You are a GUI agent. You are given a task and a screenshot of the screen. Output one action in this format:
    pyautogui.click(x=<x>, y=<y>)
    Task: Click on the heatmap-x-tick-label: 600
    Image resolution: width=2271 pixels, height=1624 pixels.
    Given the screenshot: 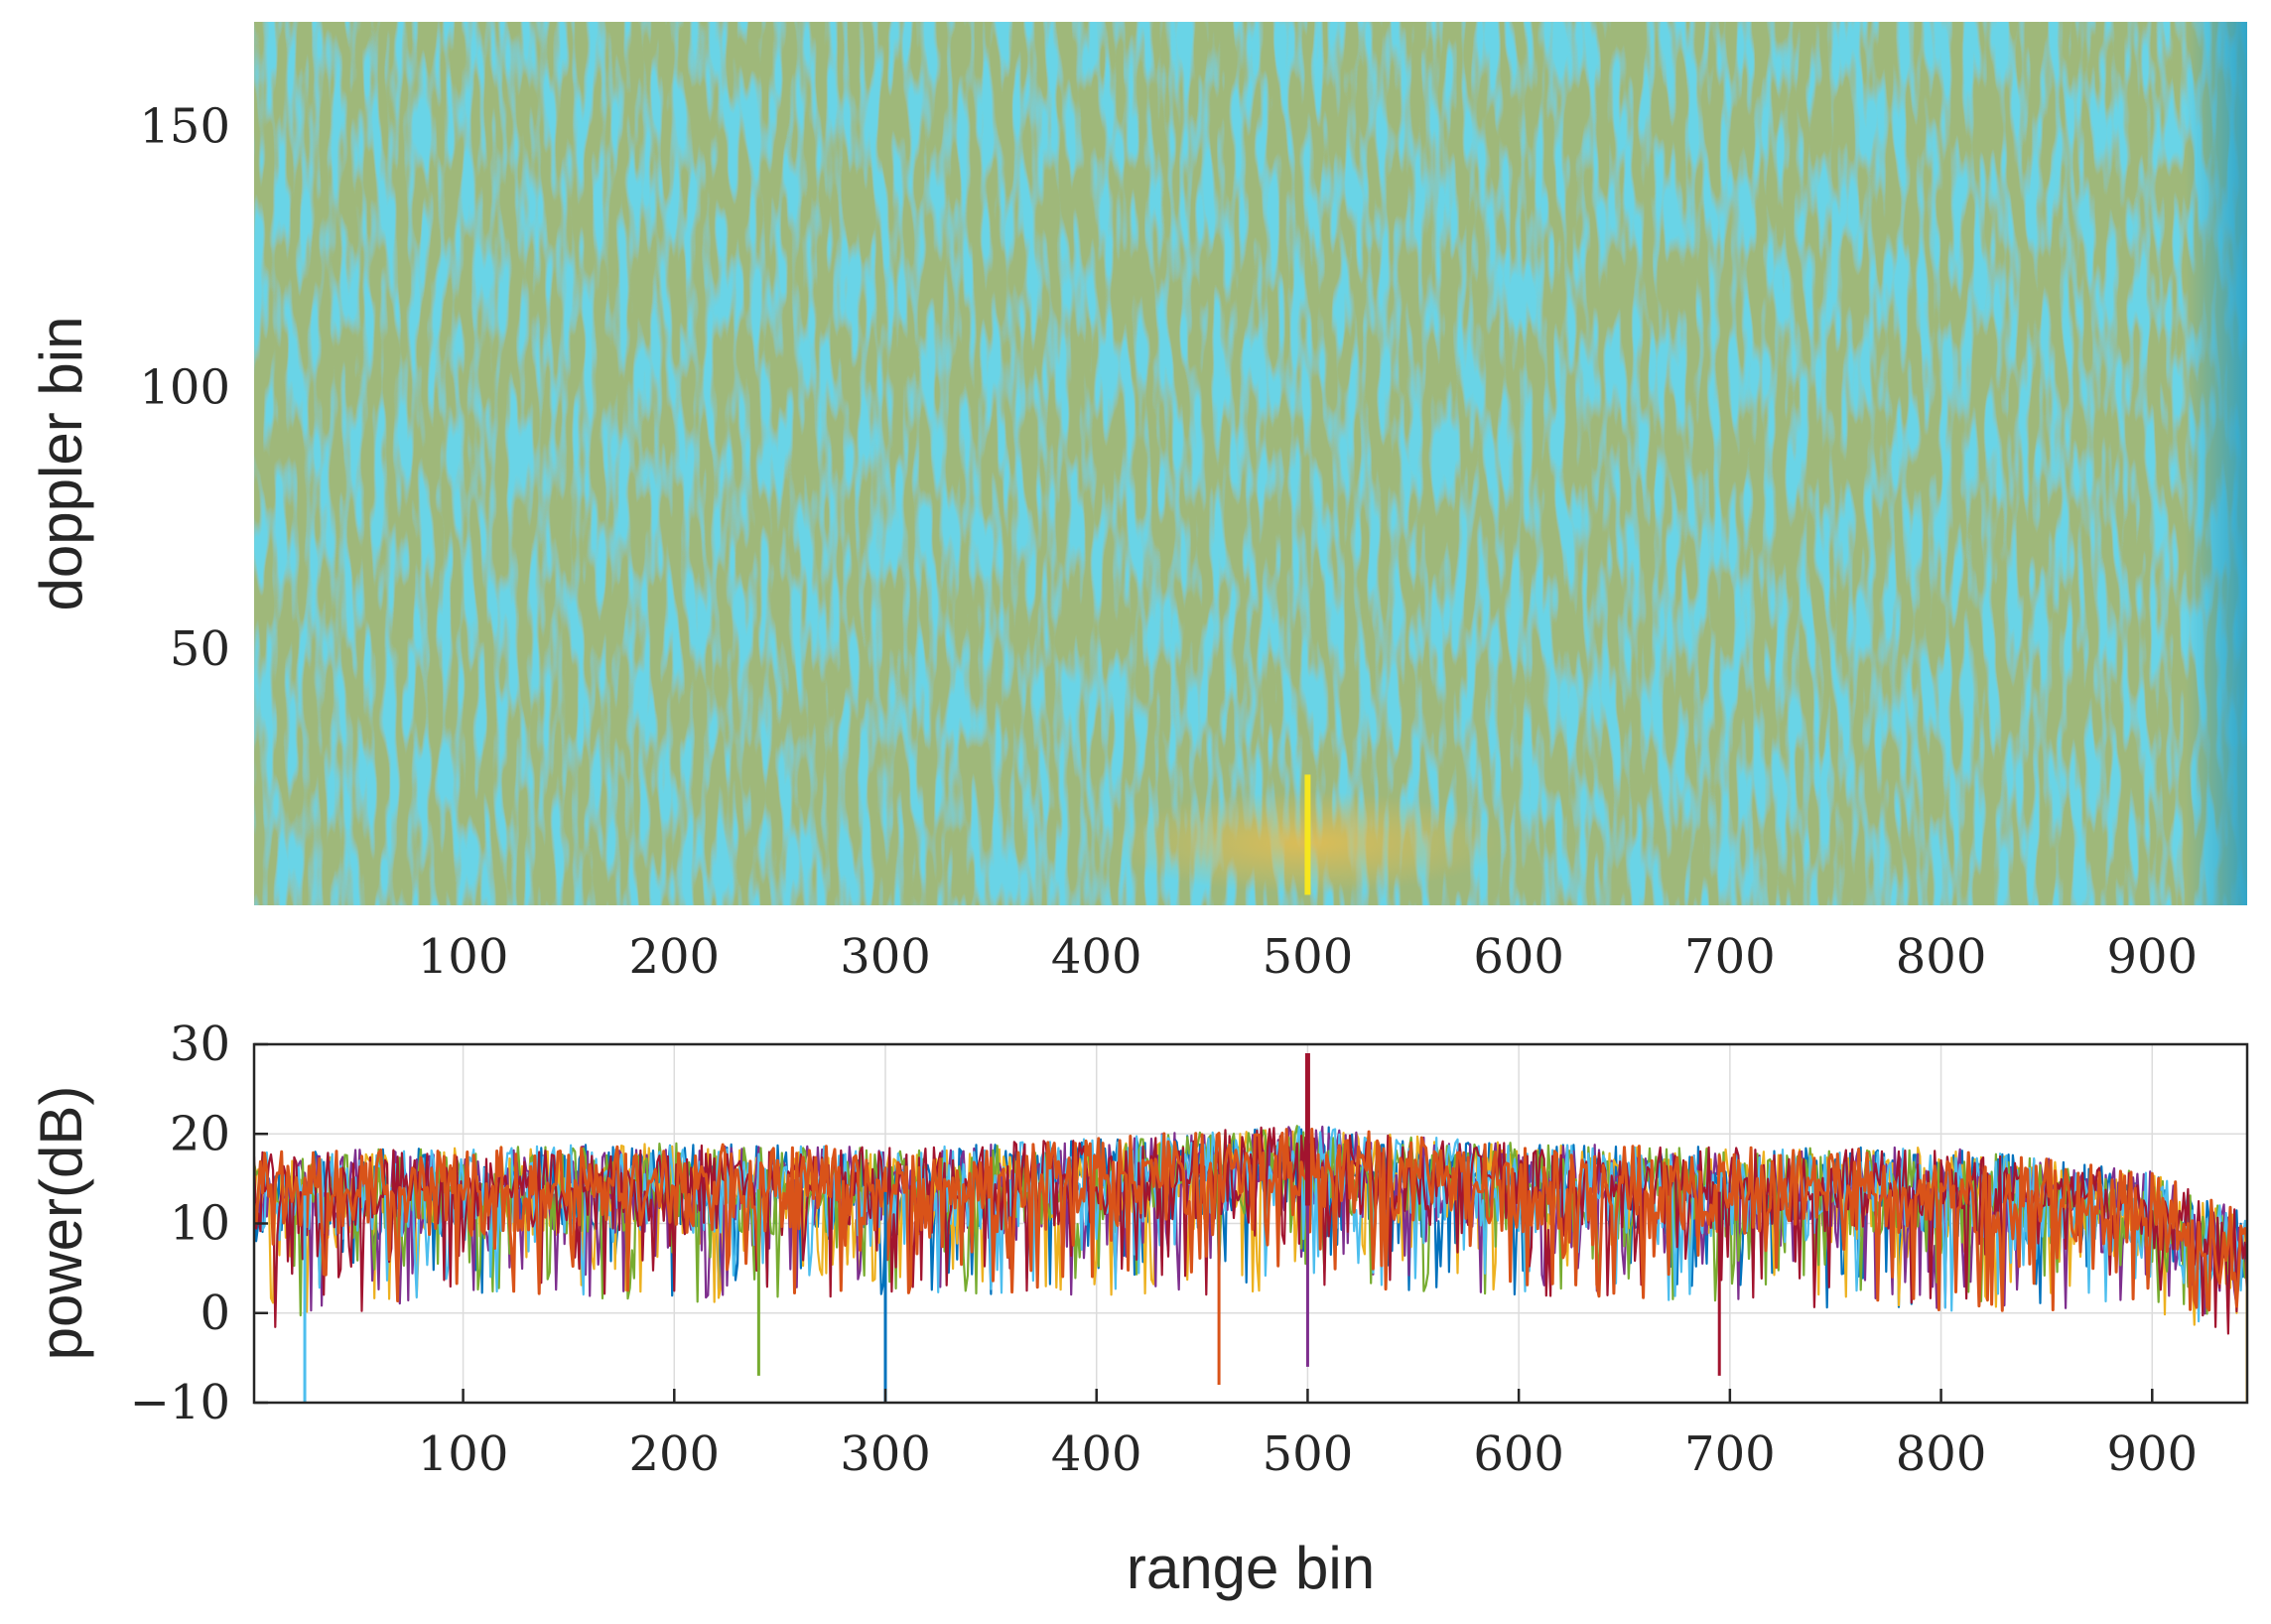 What is the action you would take?
    pyautogui.click(x=1519, y=957)
    